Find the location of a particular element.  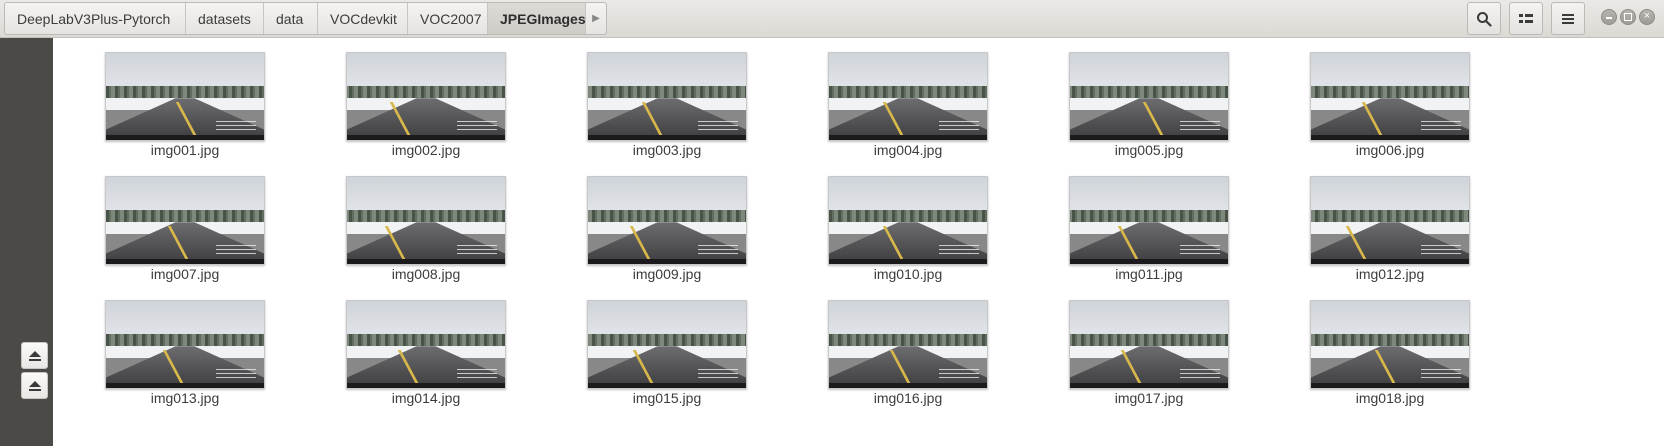

file-item: img005.jpg is located at coordinates (1149, 98).